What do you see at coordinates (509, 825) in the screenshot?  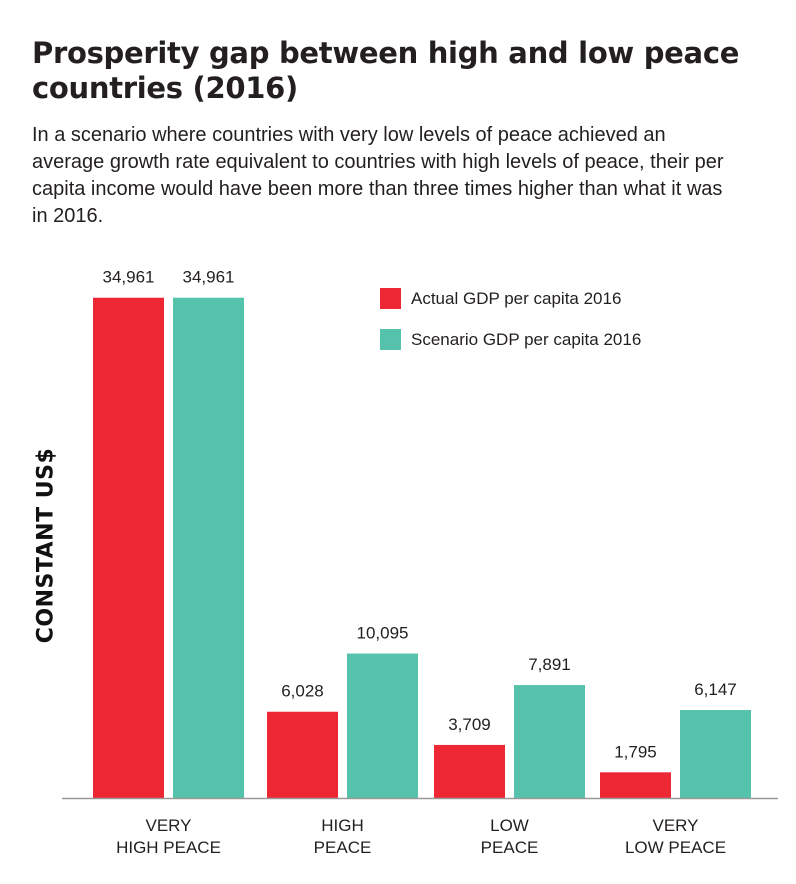 I see `category-label-2-line-0: LOW` at bounding box center [509, 825].